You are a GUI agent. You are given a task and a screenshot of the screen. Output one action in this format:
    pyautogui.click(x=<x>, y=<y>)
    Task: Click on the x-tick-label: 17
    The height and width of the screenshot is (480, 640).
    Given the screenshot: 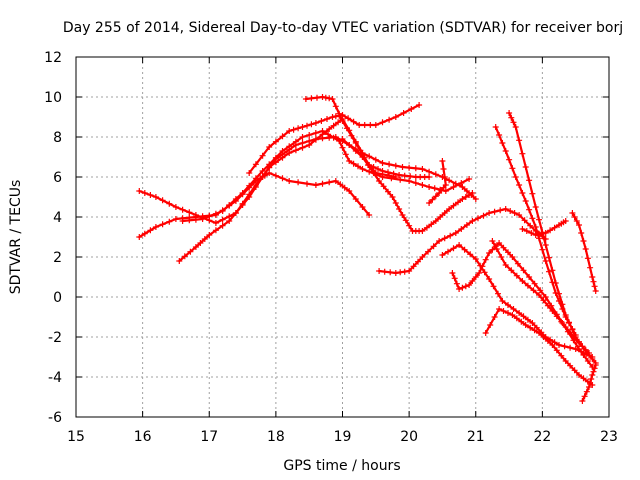 What is the action you would take?
    pyautogui.click(x=209, y=437)
    